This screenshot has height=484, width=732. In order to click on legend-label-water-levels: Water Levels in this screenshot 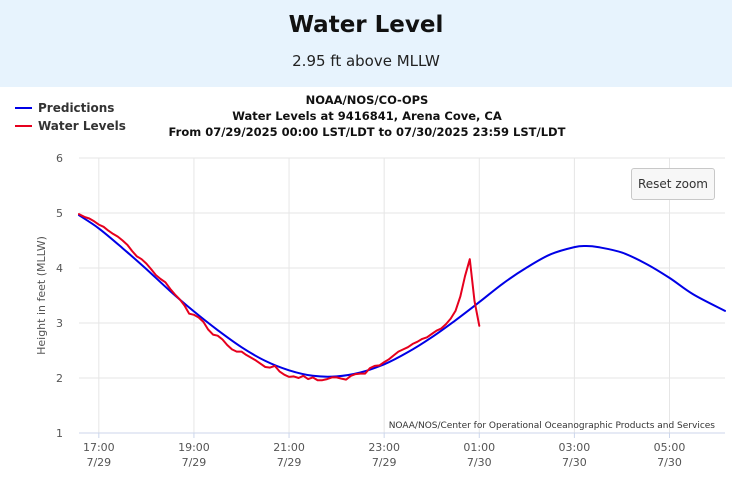, I will do `click(82, 126)`.